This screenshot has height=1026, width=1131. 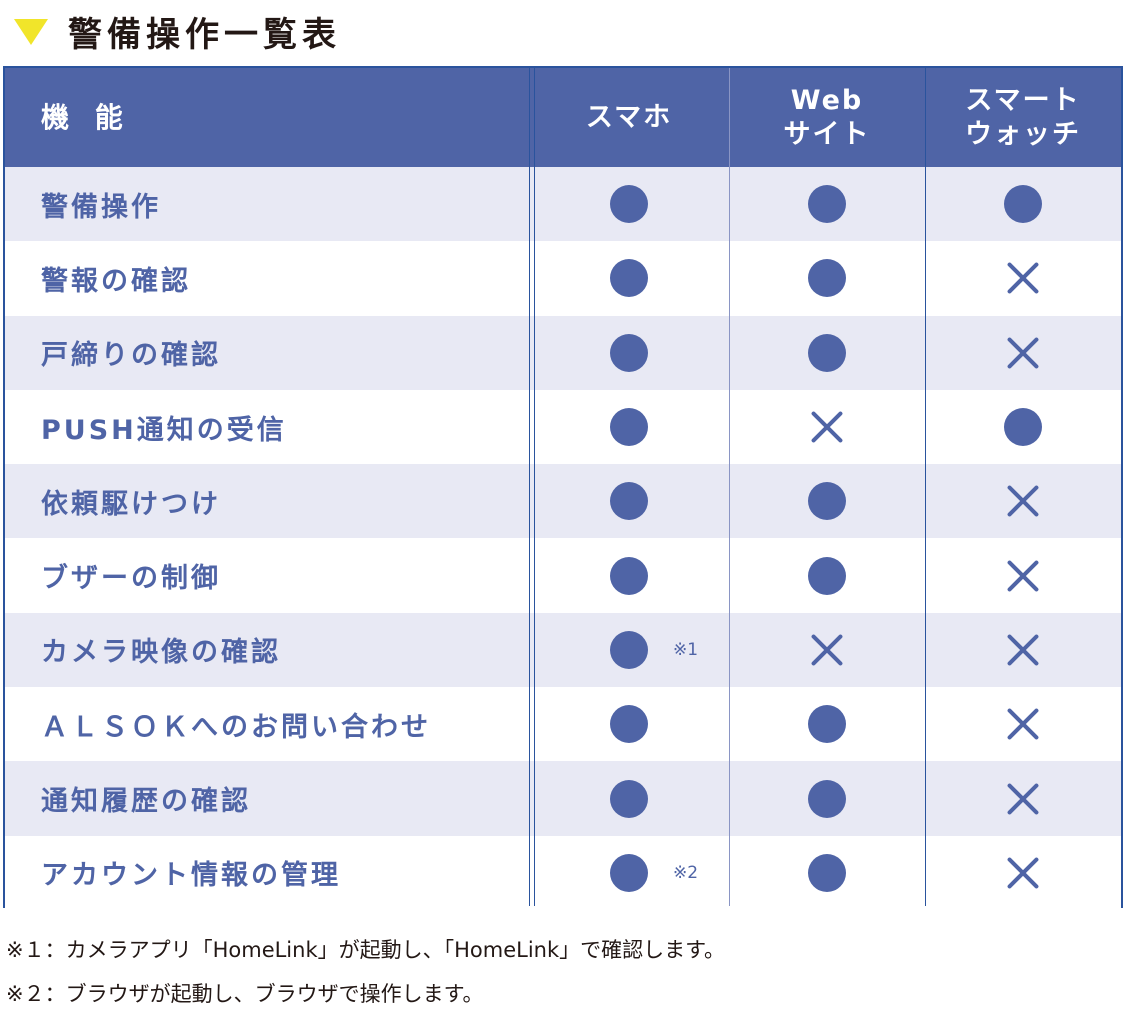 I want to click on feature-label: ＡＬＳＯＫへのお問い合わせ, so click(x=236, y=727).